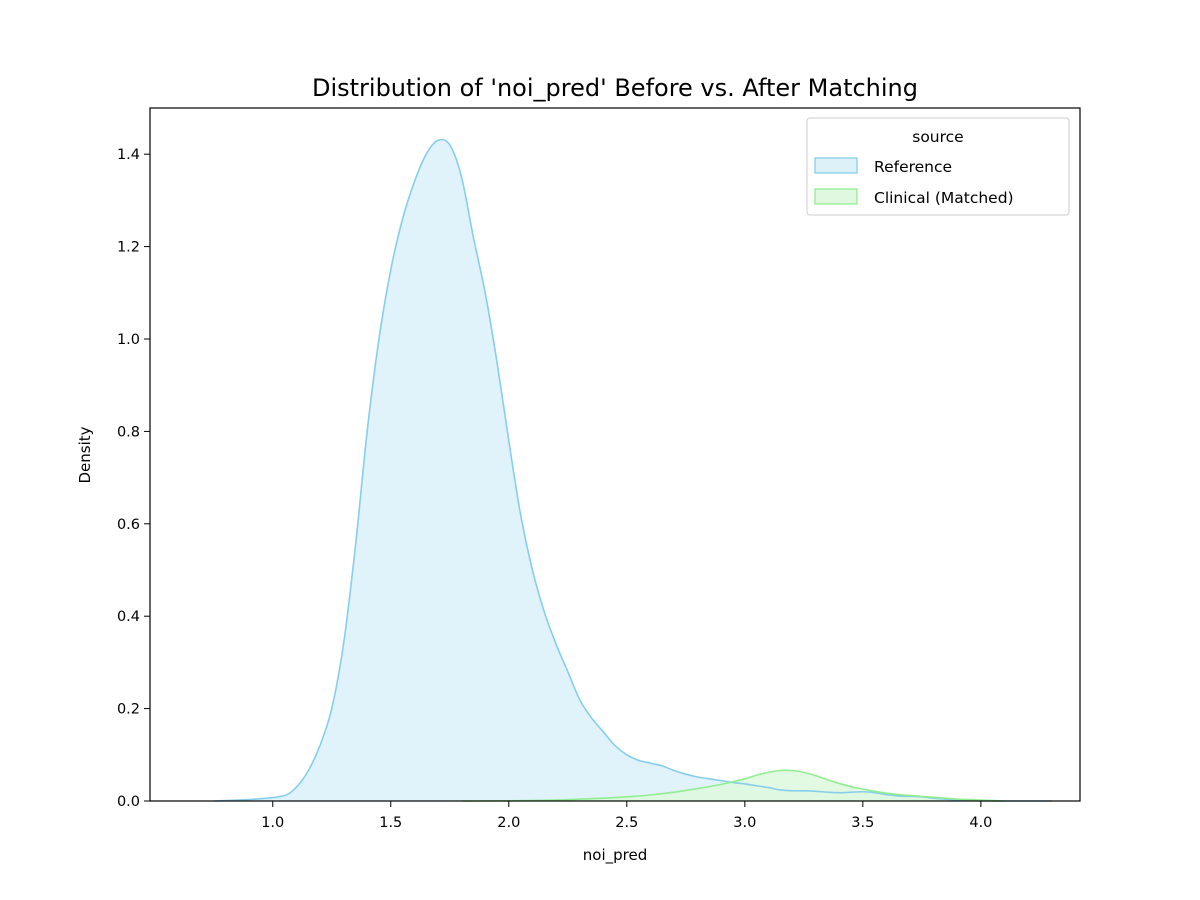 Image resolution: width=1200 pixels, height=900 pixels. Describe the element at coordinates (272, 823) in the screenshot. I see `x-tick-label: 1.0` at that location.